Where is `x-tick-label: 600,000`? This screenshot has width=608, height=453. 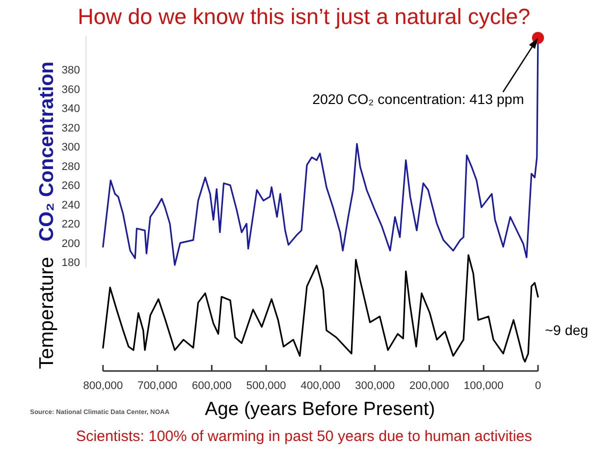
x-tick-label: 600,000 is located at coordinates (212, 386).